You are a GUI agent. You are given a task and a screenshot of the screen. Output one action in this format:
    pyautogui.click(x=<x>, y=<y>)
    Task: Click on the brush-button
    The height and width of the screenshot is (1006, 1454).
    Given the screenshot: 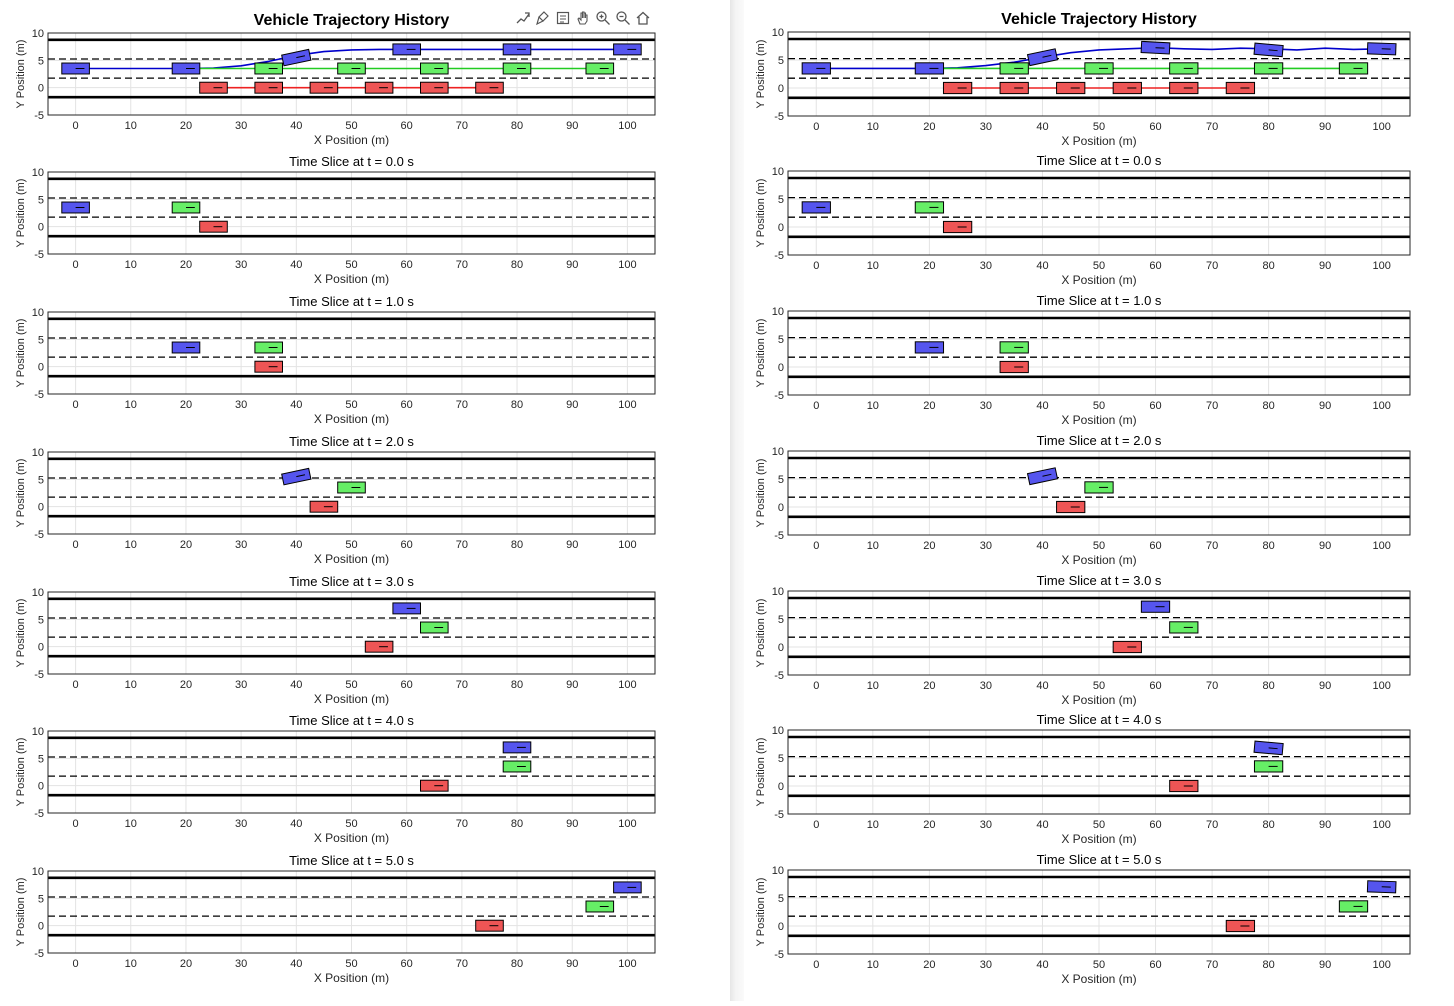 What is the action you would take?
    pyautogui.click(x=543, y=18)
    